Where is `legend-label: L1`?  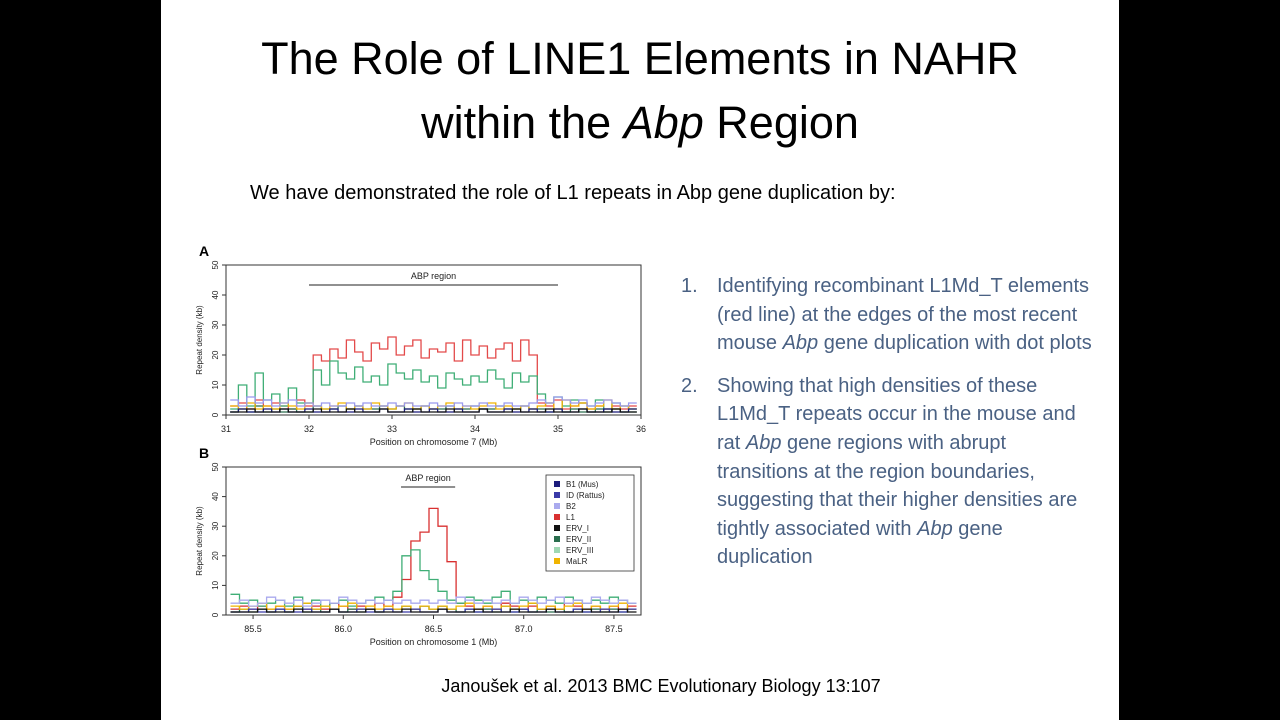 legend-label: L1 is located at coordinates (570, 517).